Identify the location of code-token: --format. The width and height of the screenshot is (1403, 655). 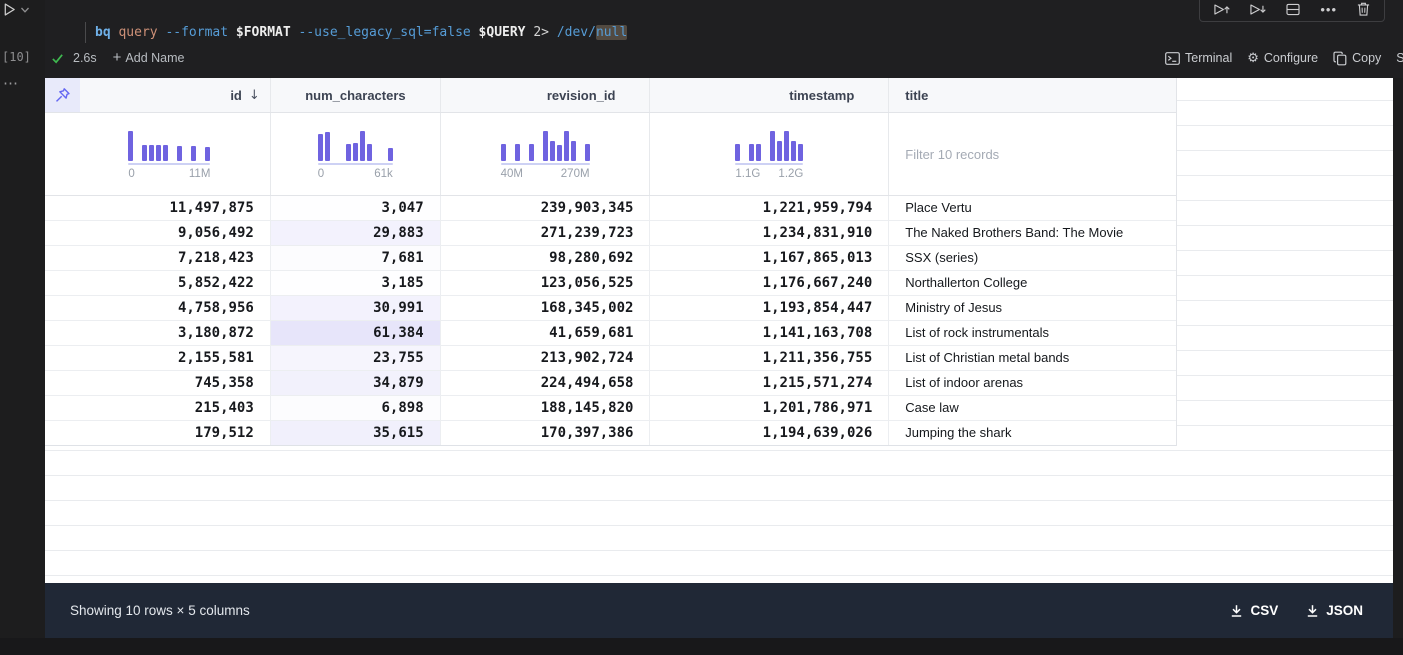
(197, 32).